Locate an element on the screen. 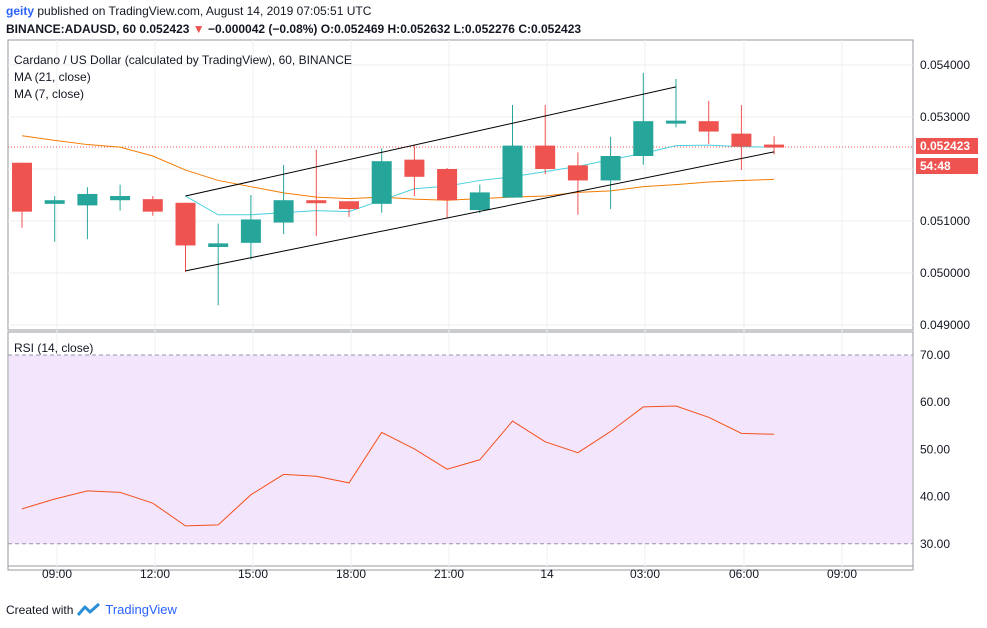 The image size is (987, 628). price-tick-label: 0.051000 is located at coordinates (945, 221).